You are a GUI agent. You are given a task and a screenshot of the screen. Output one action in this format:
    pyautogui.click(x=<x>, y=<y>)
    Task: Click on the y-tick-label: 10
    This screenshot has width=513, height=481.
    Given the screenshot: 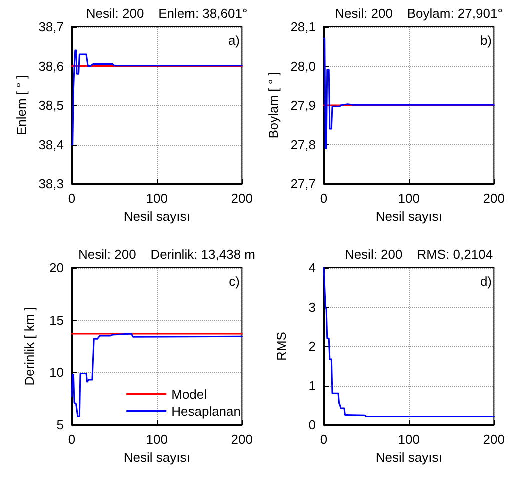 What is the action you would take?
    pyautogui.click(x=57, y=372)
    